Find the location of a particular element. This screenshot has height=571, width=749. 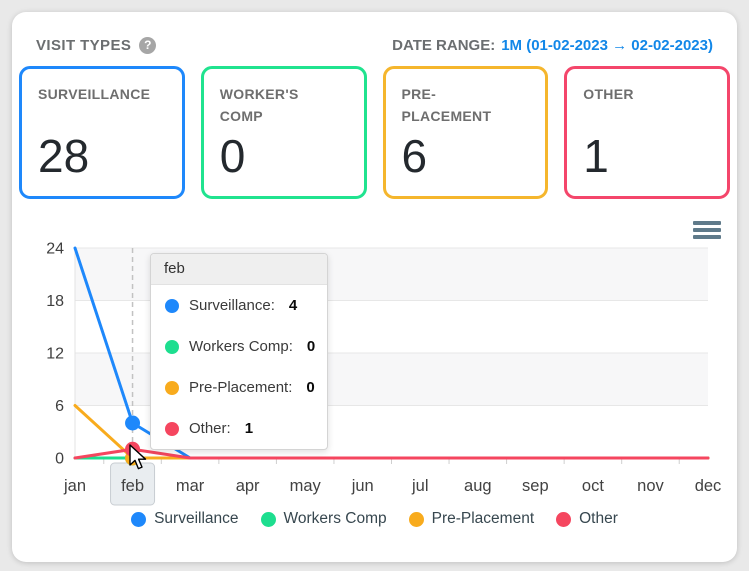

card-other: OTHER 1 is located at coordinates (647, 132).